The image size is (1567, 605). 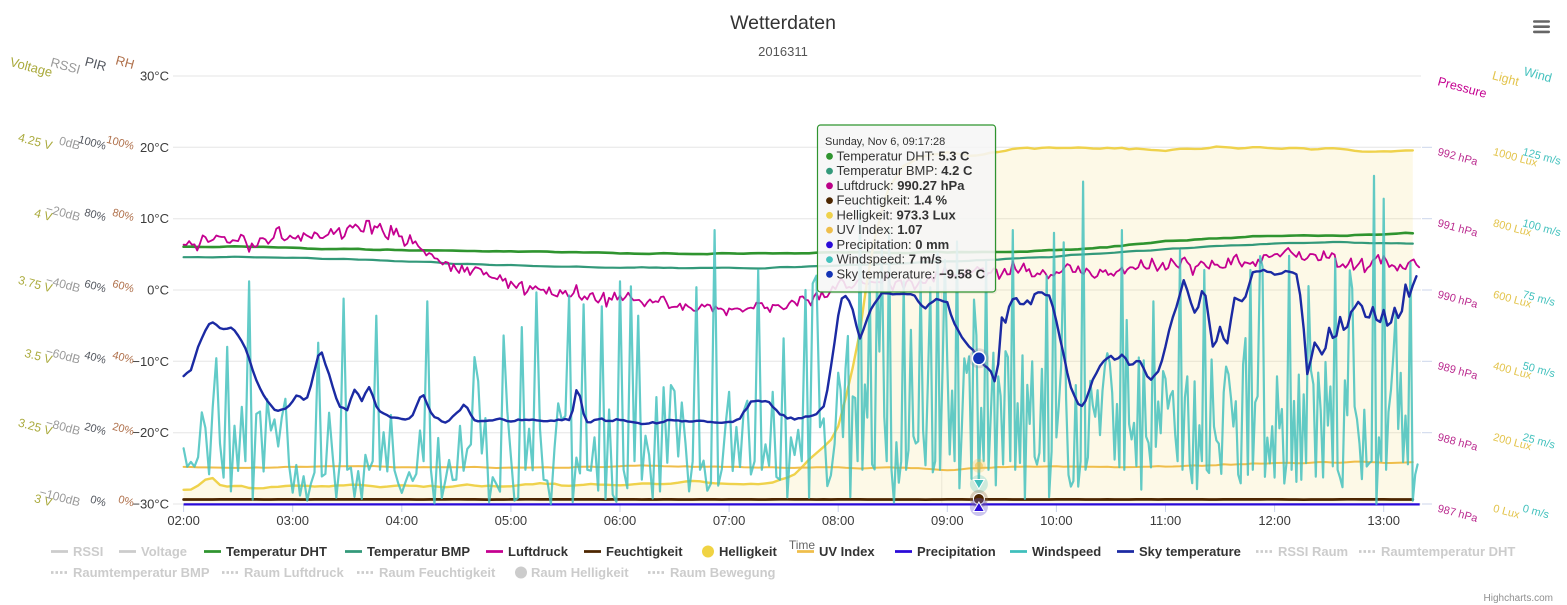 What do you see at coordinates (838, 520) in the screenshot?
I see `svg-text: 08:00` at bounding box center [838, 520].